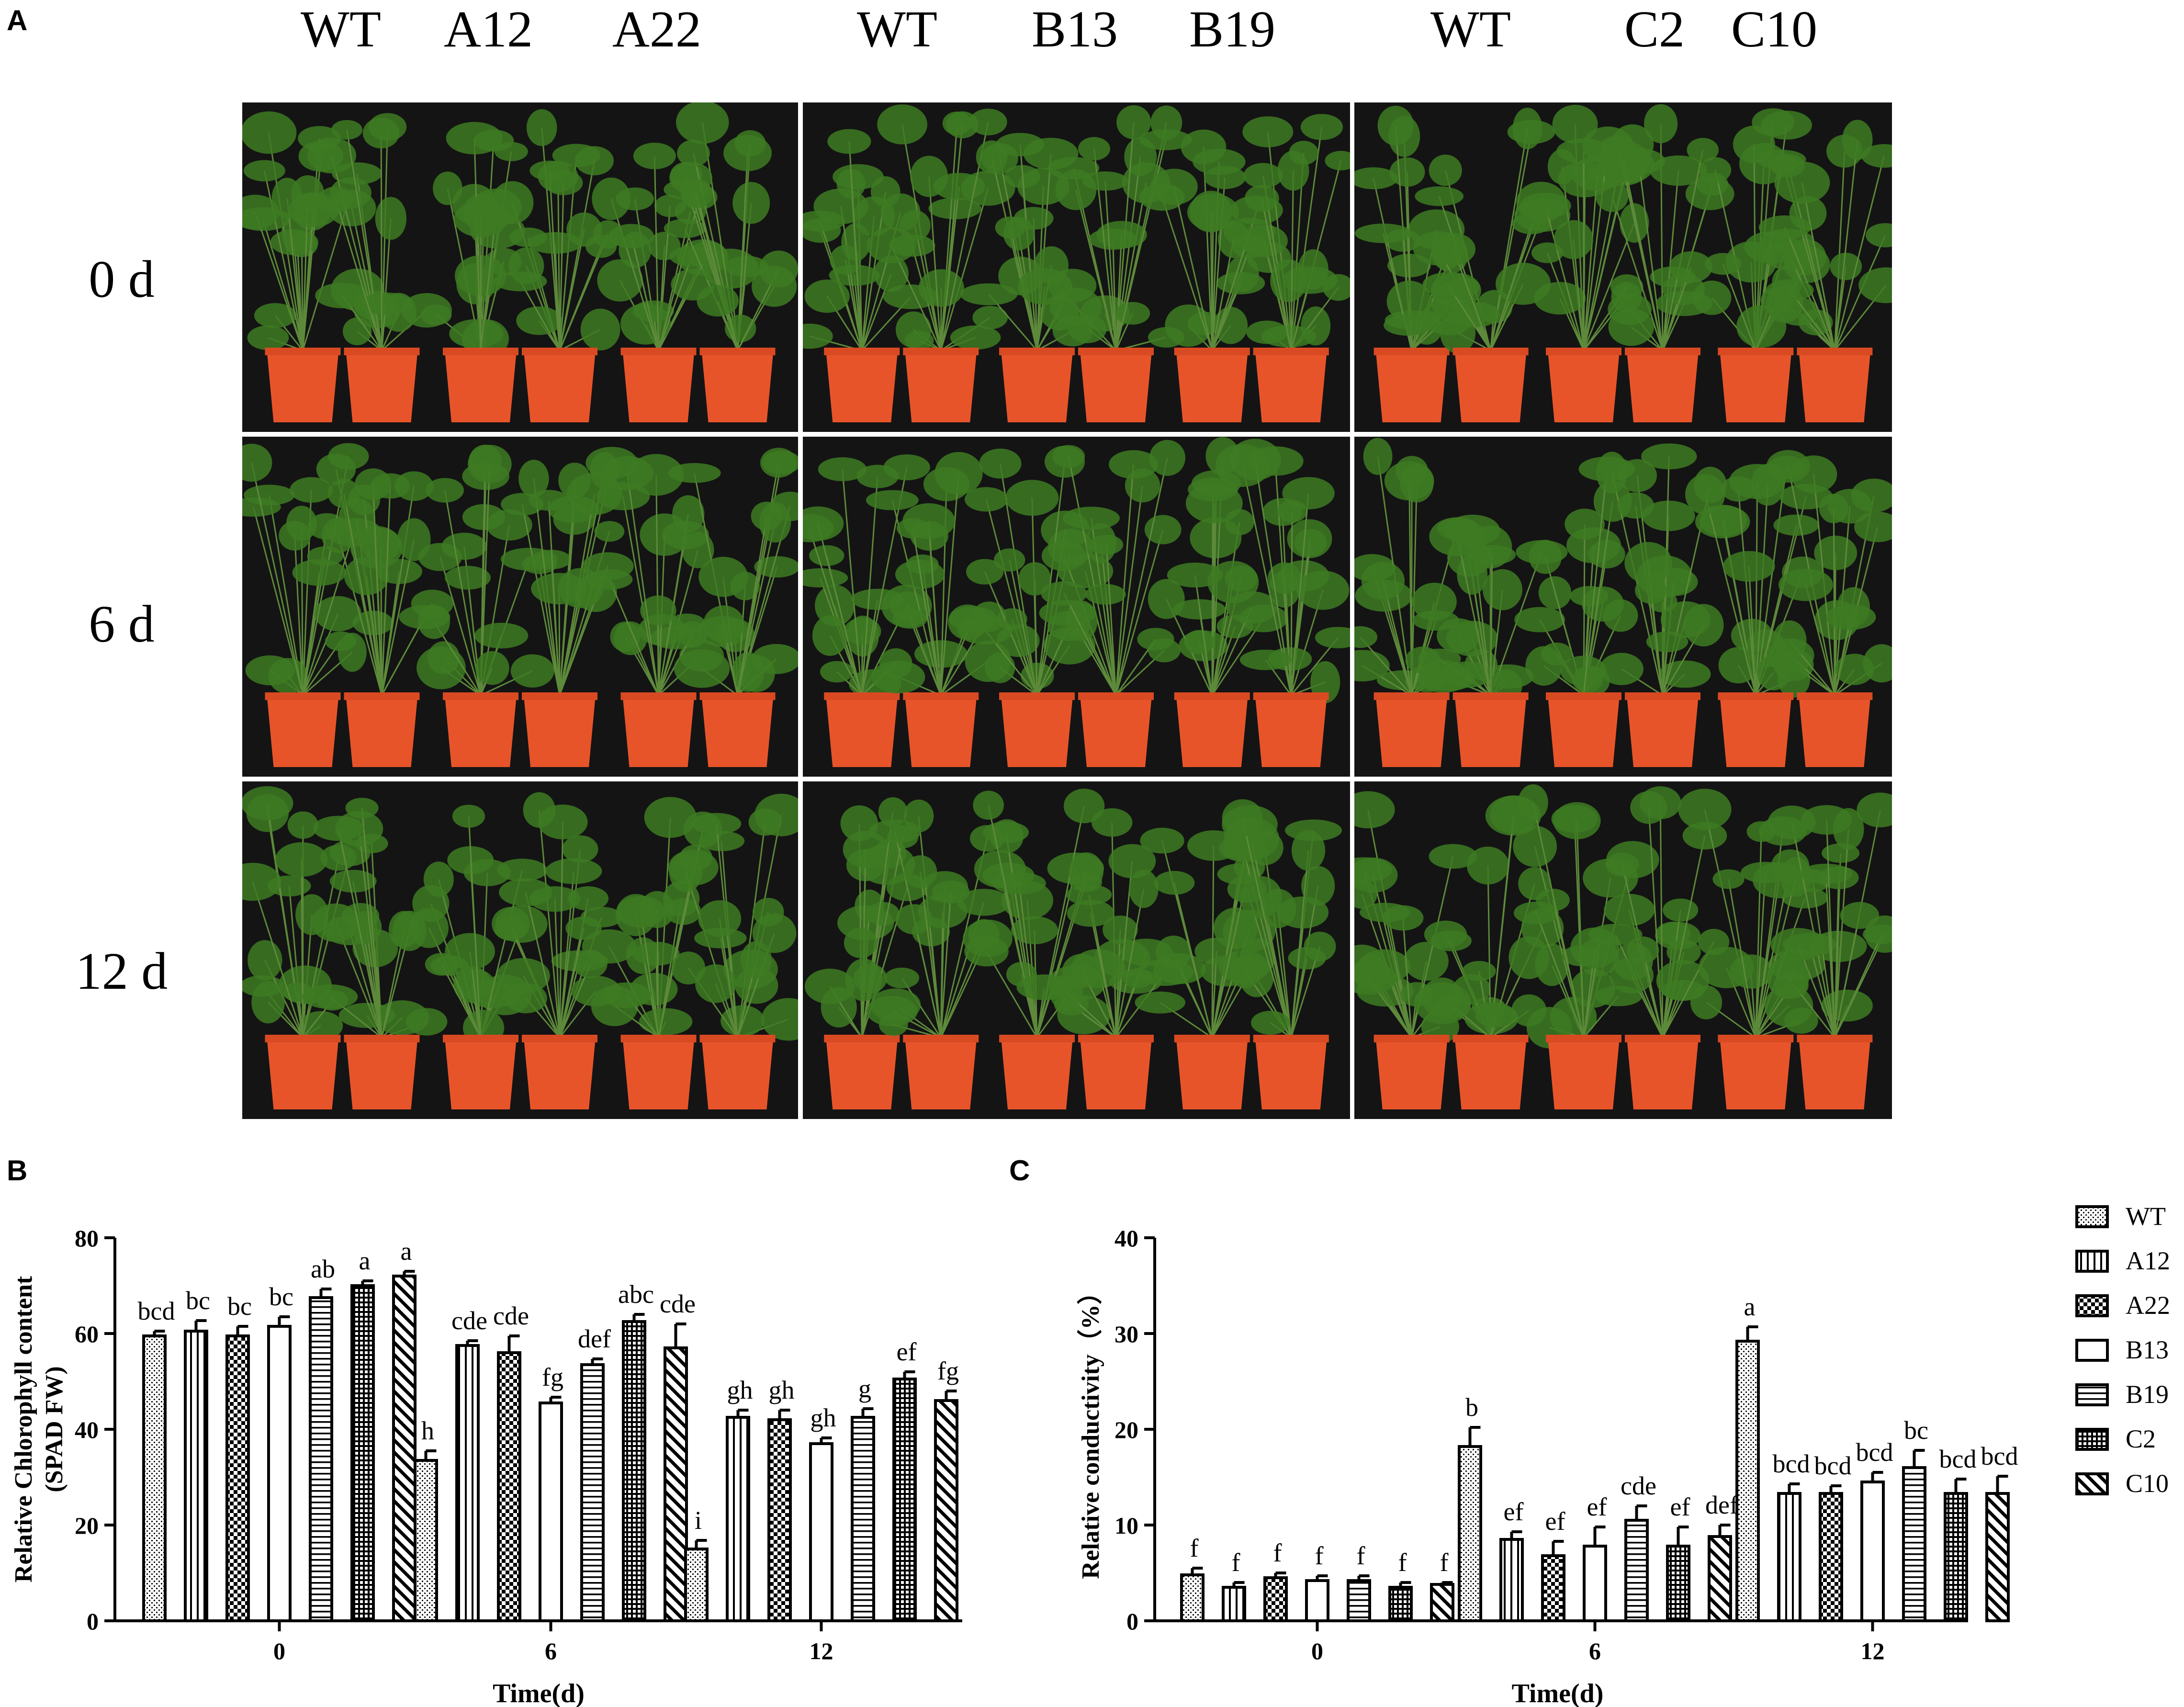 This screenshot has width=2184, height=1707. I want to click on time-label-0d: 0 d, so click(122, 279).